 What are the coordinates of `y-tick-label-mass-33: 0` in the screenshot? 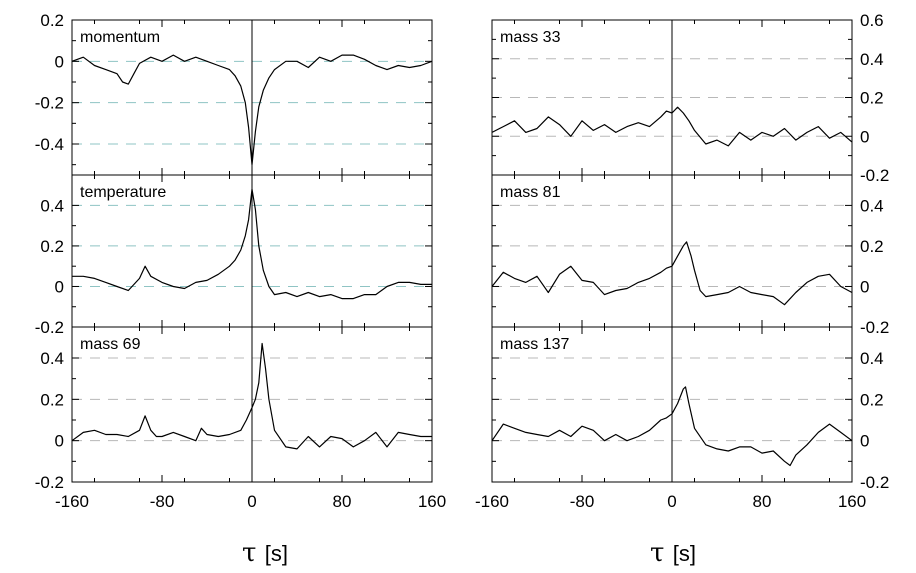 It's located at (864, 136).